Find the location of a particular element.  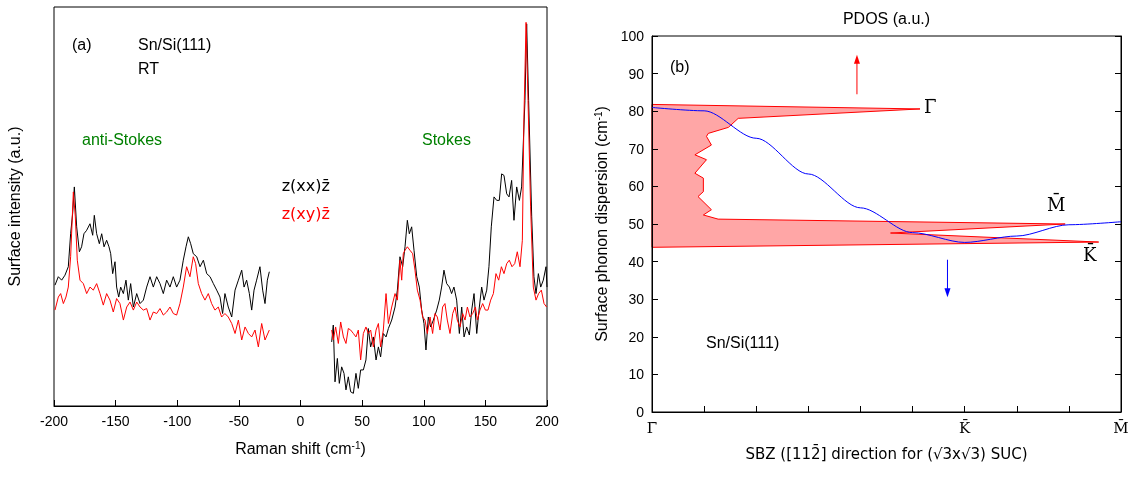

x-tick-label: 200 is located at coordinates (547, 421).